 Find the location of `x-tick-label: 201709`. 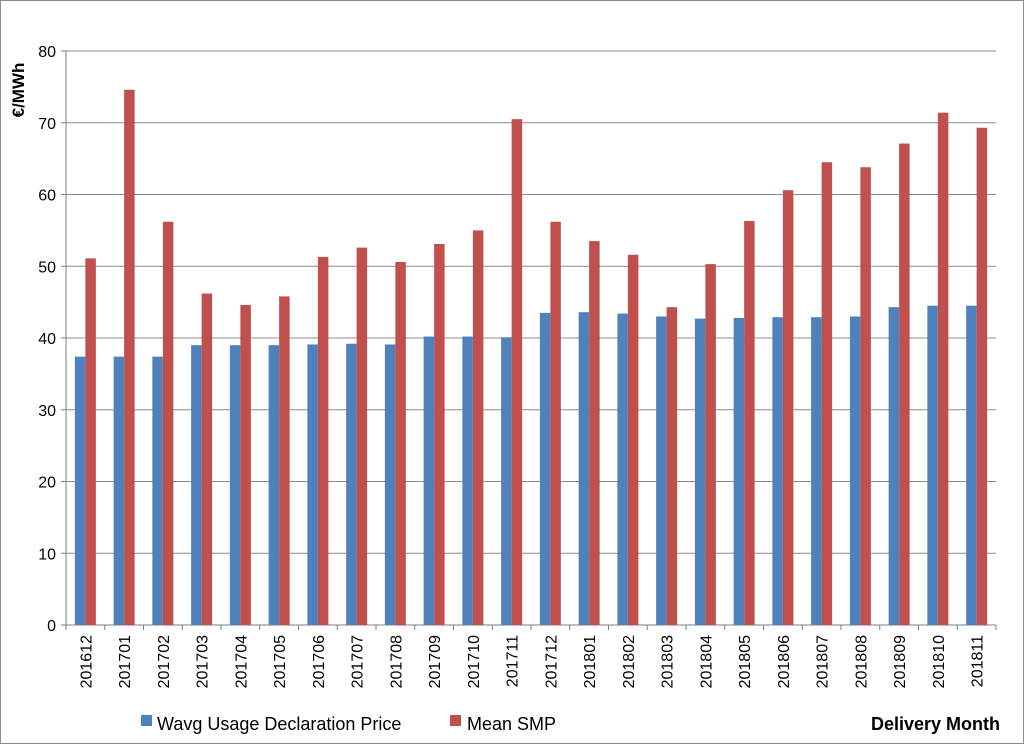

x-tick-label: 201709 is located at coordinates (435, 661).